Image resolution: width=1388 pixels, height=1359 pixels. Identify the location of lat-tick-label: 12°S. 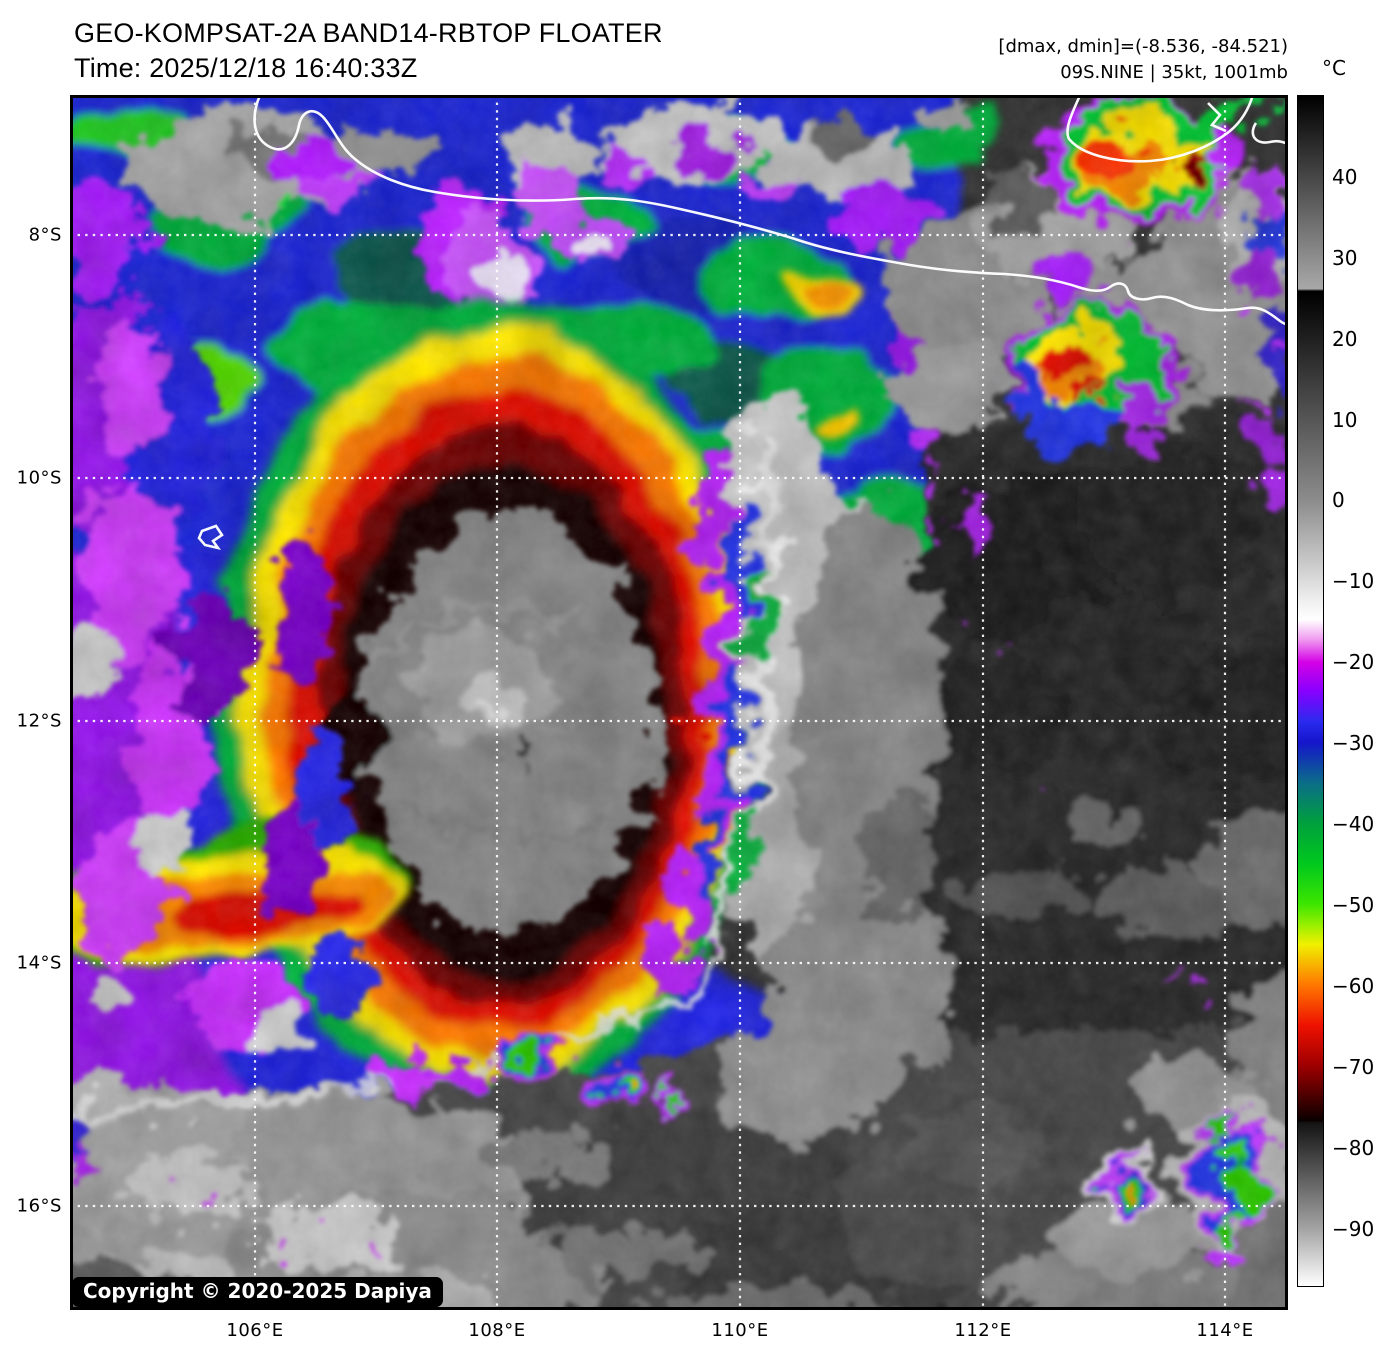
(39, 721).